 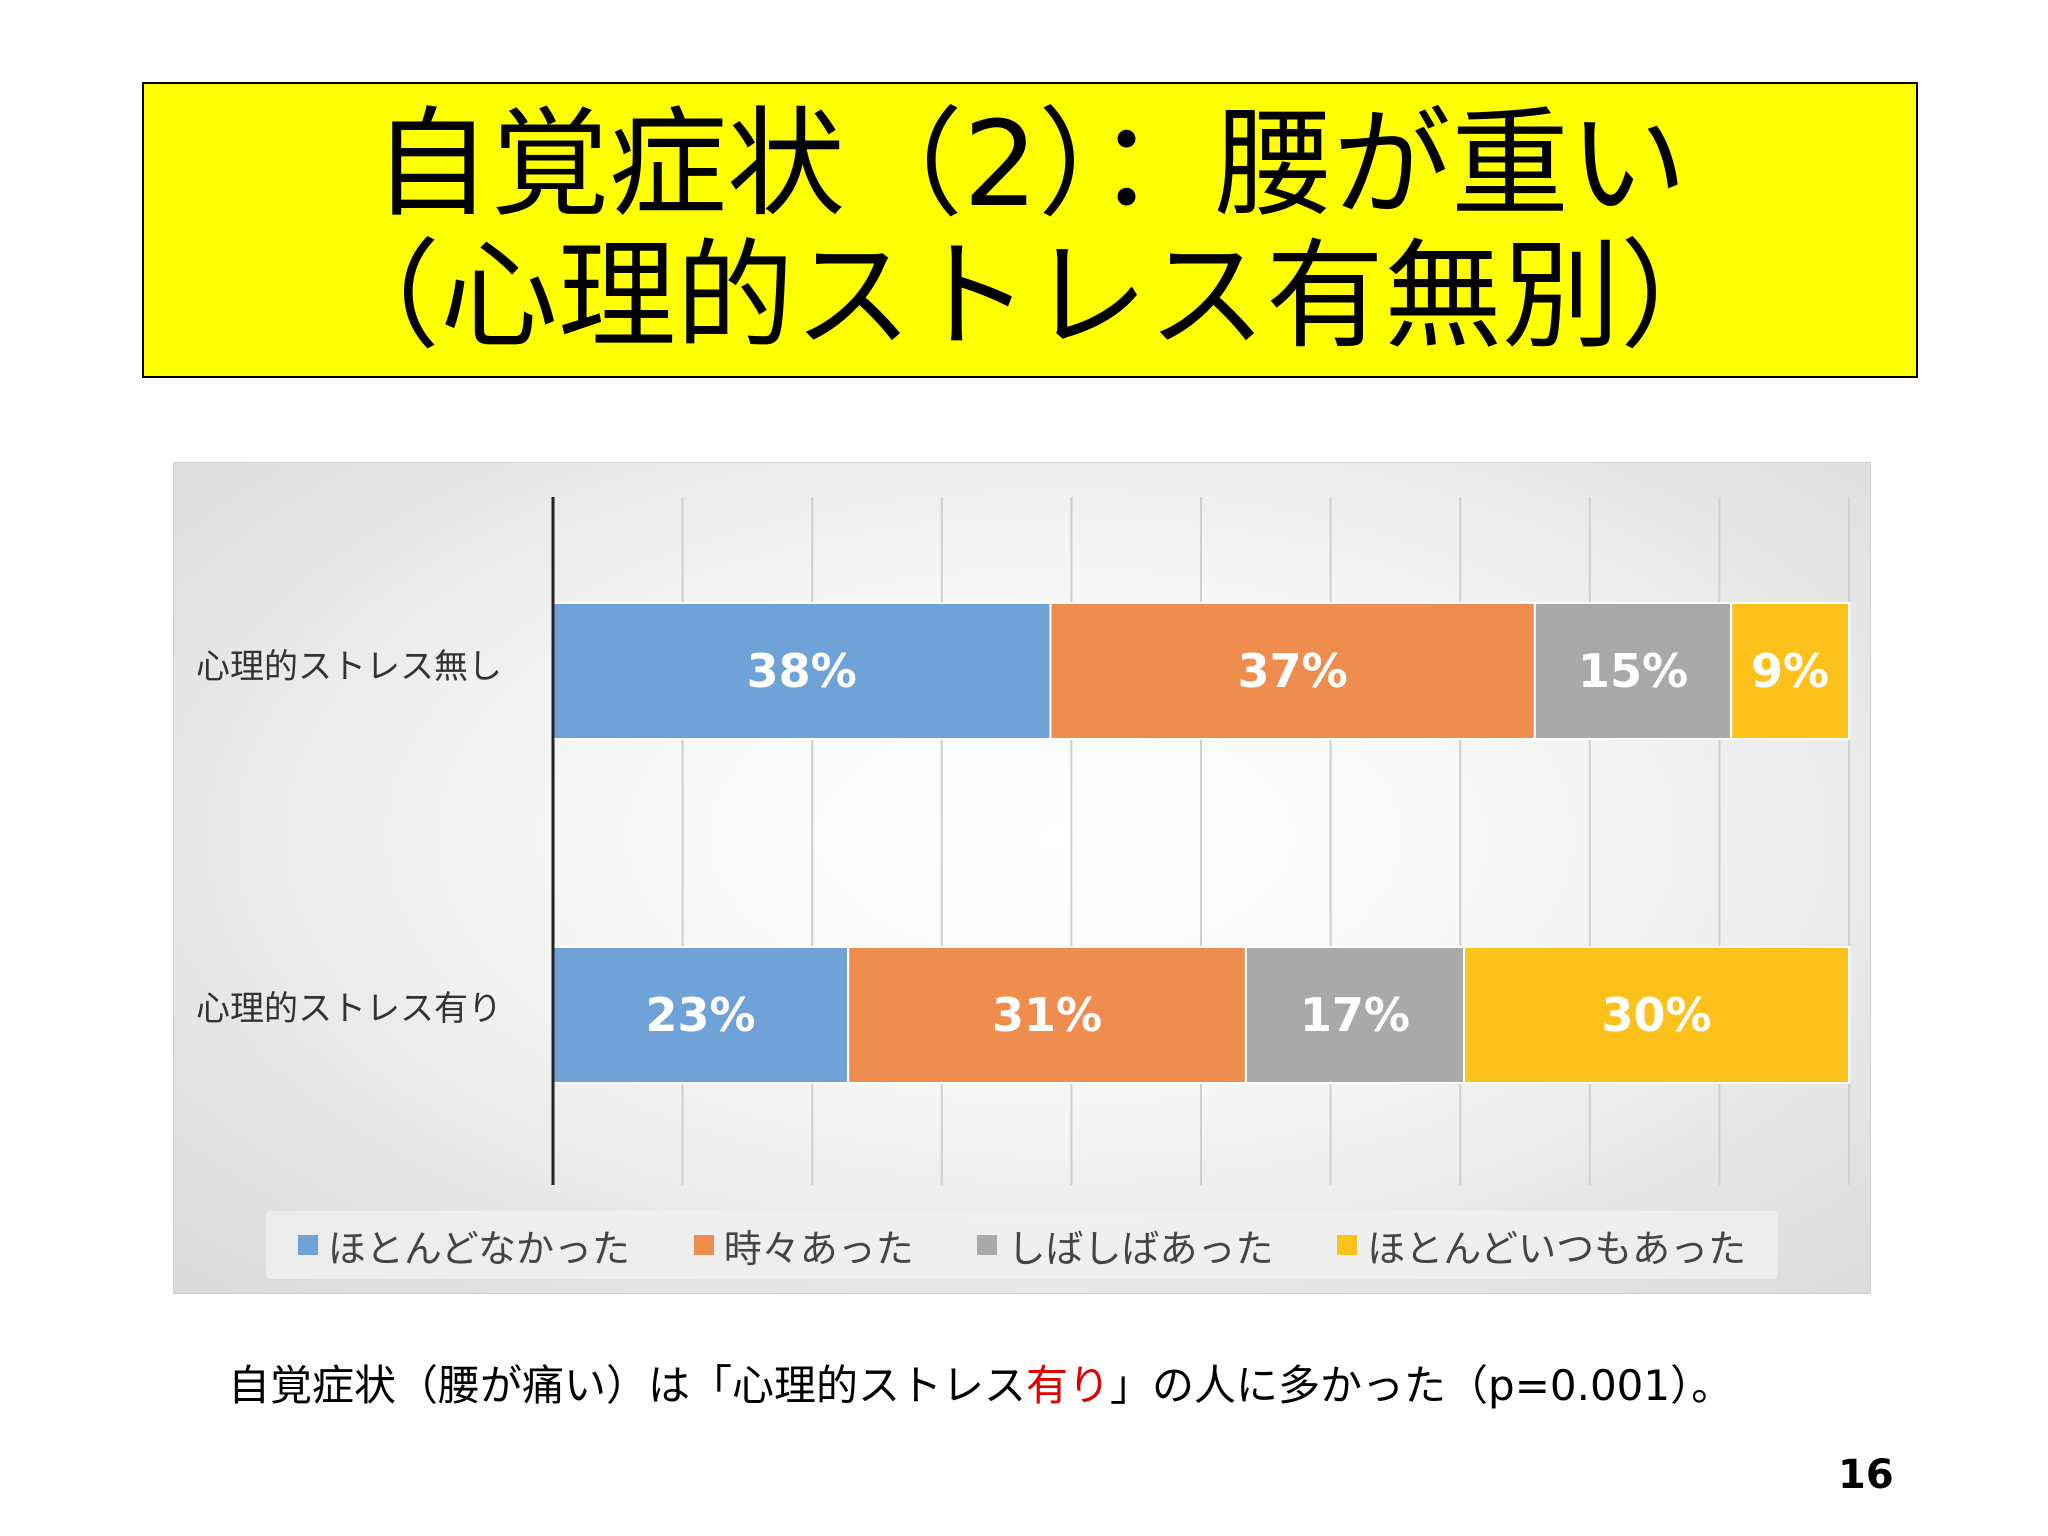 I want to click on legend: ほとんどなかった 時々あった しばしばあった ほとんどいつもあった, so click(x=1022, y=1245).